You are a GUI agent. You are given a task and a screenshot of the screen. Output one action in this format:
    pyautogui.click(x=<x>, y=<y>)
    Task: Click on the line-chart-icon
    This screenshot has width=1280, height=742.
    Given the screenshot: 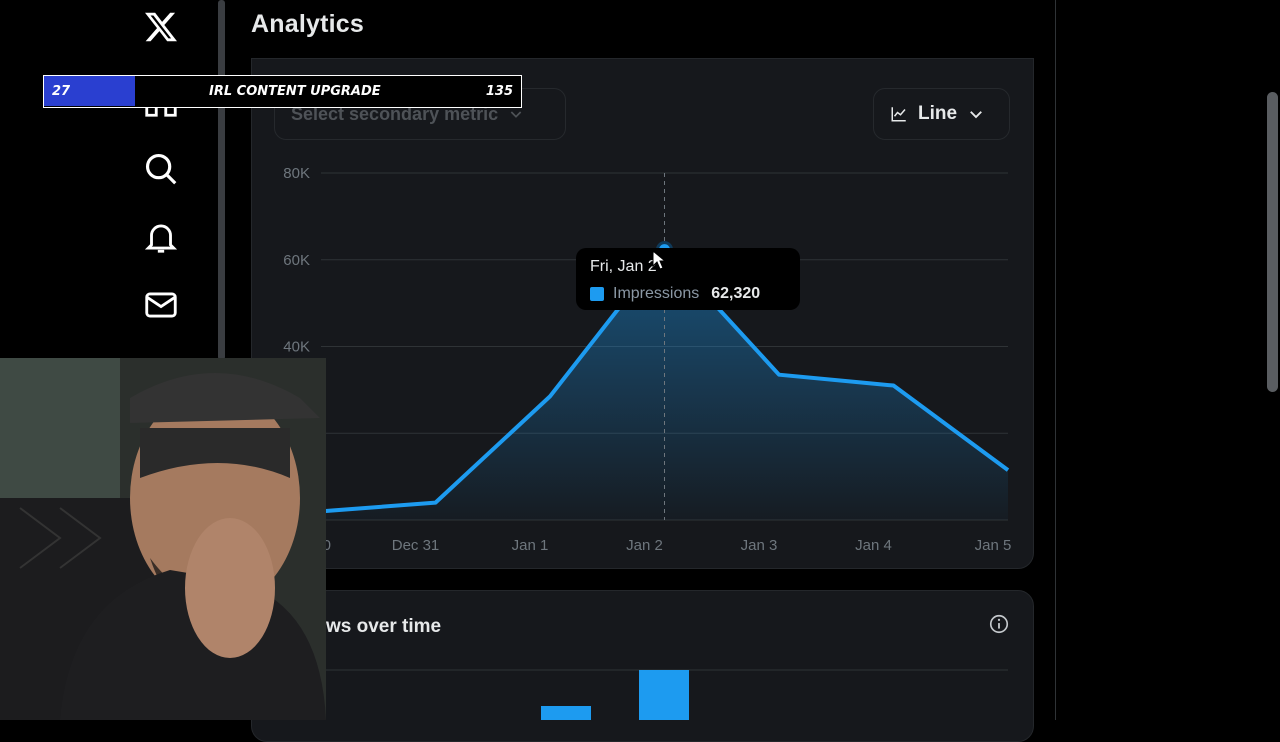 What is the action you would take?
    pyautogui.click(x=898, y=114)
    